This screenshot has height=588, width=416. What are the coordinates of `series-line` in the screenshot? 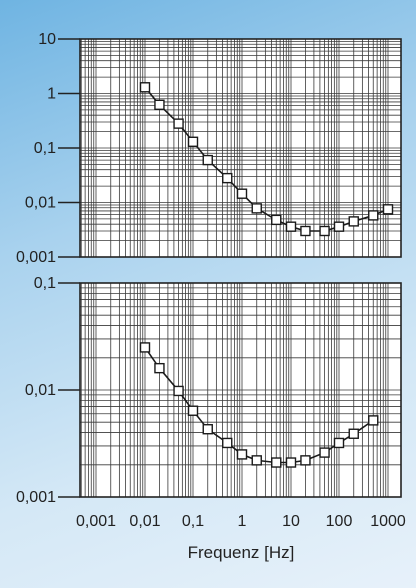 It's located at (266, 159).